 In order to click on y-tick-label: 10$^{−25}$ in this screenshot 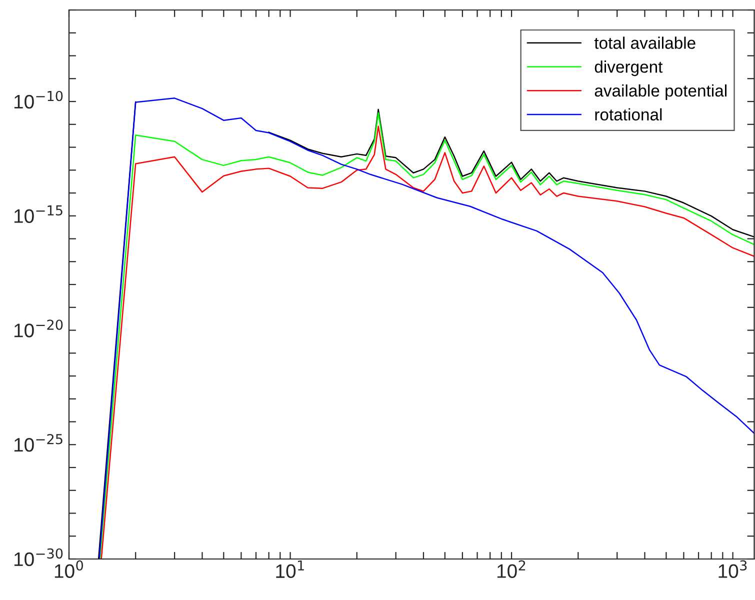, I will do `click(38, 443)`.